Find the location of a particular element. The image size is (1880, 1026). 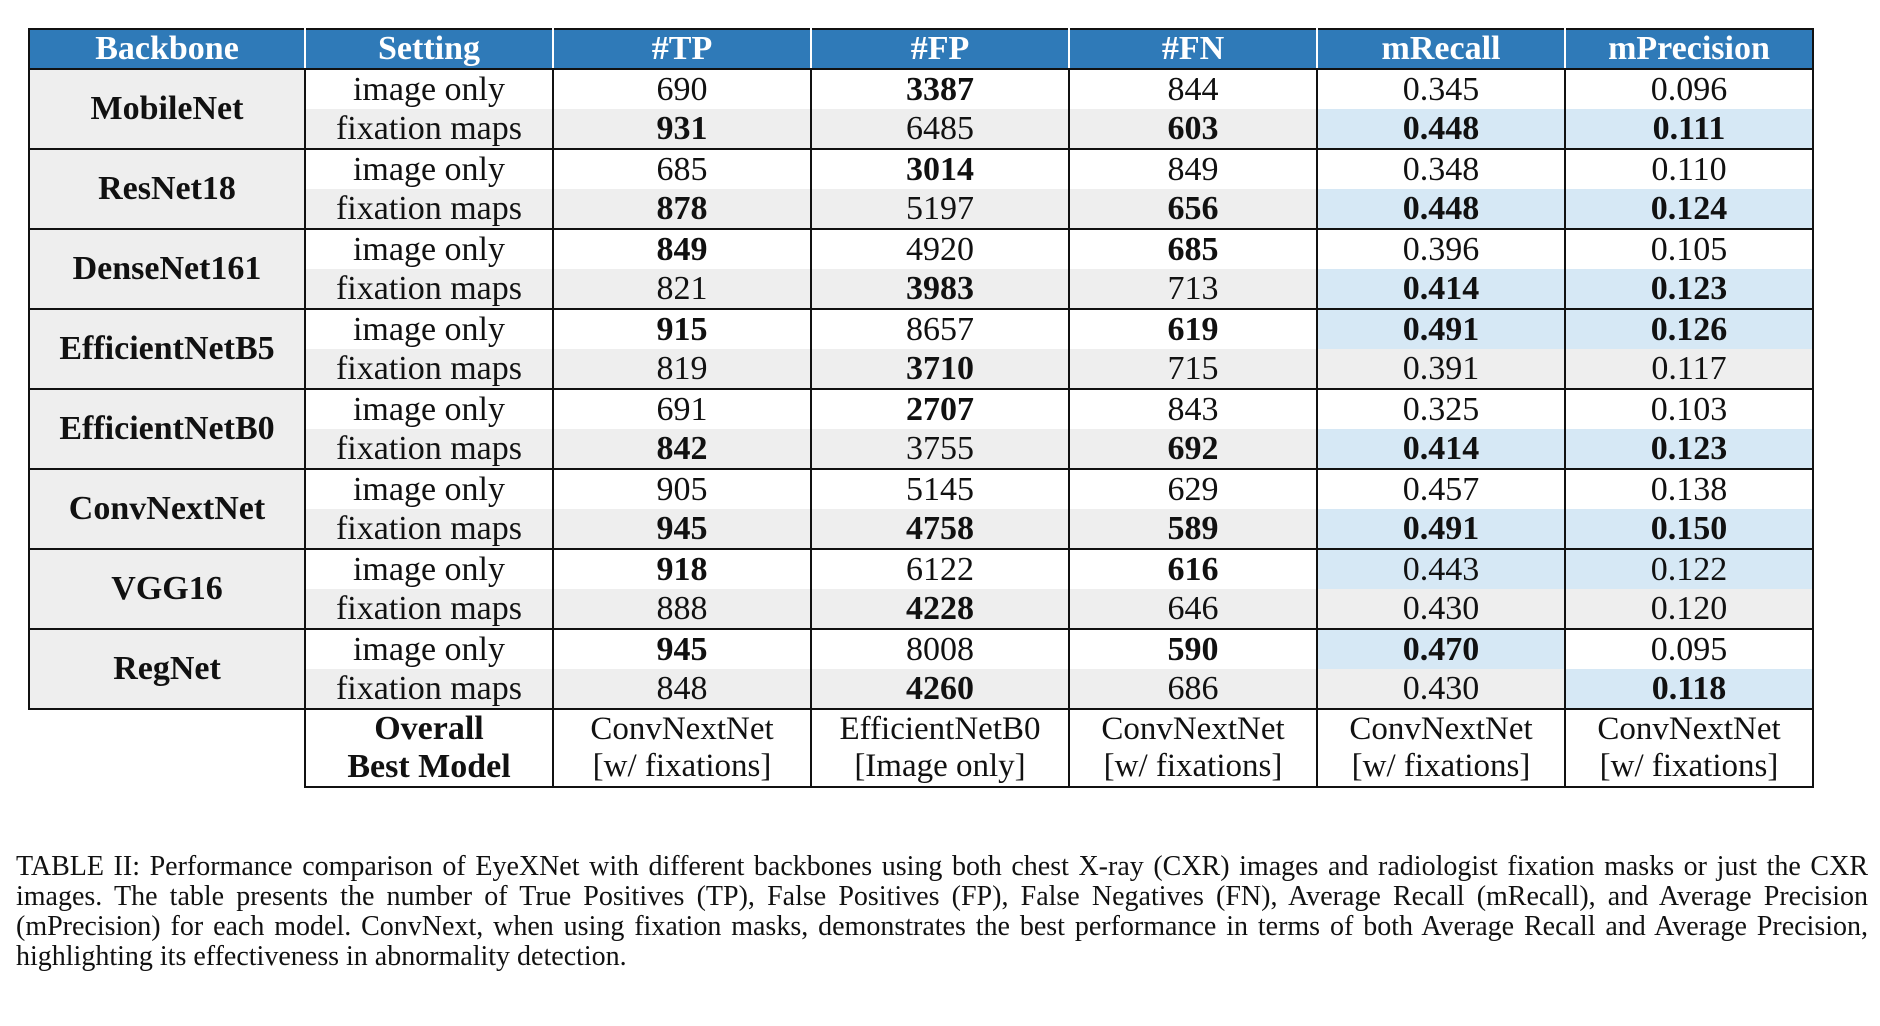

fp-cell: 4260 is located at coordinates (940, 689).